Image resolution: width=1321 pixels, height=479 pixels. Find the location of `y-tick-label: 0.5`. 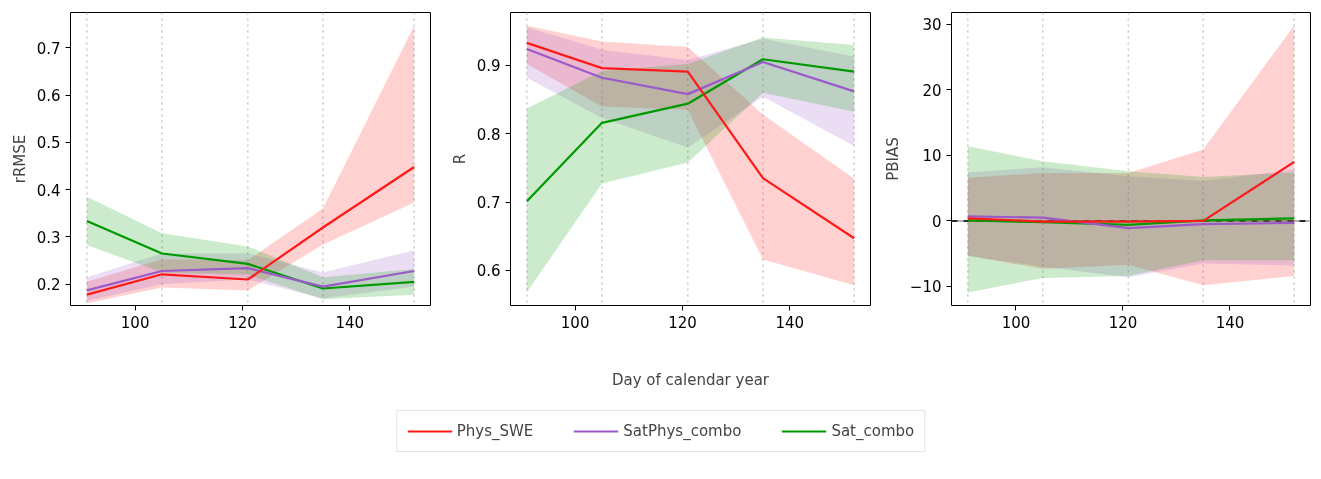

y-tick-label: 0.5 is located at coordinates (48, 143).